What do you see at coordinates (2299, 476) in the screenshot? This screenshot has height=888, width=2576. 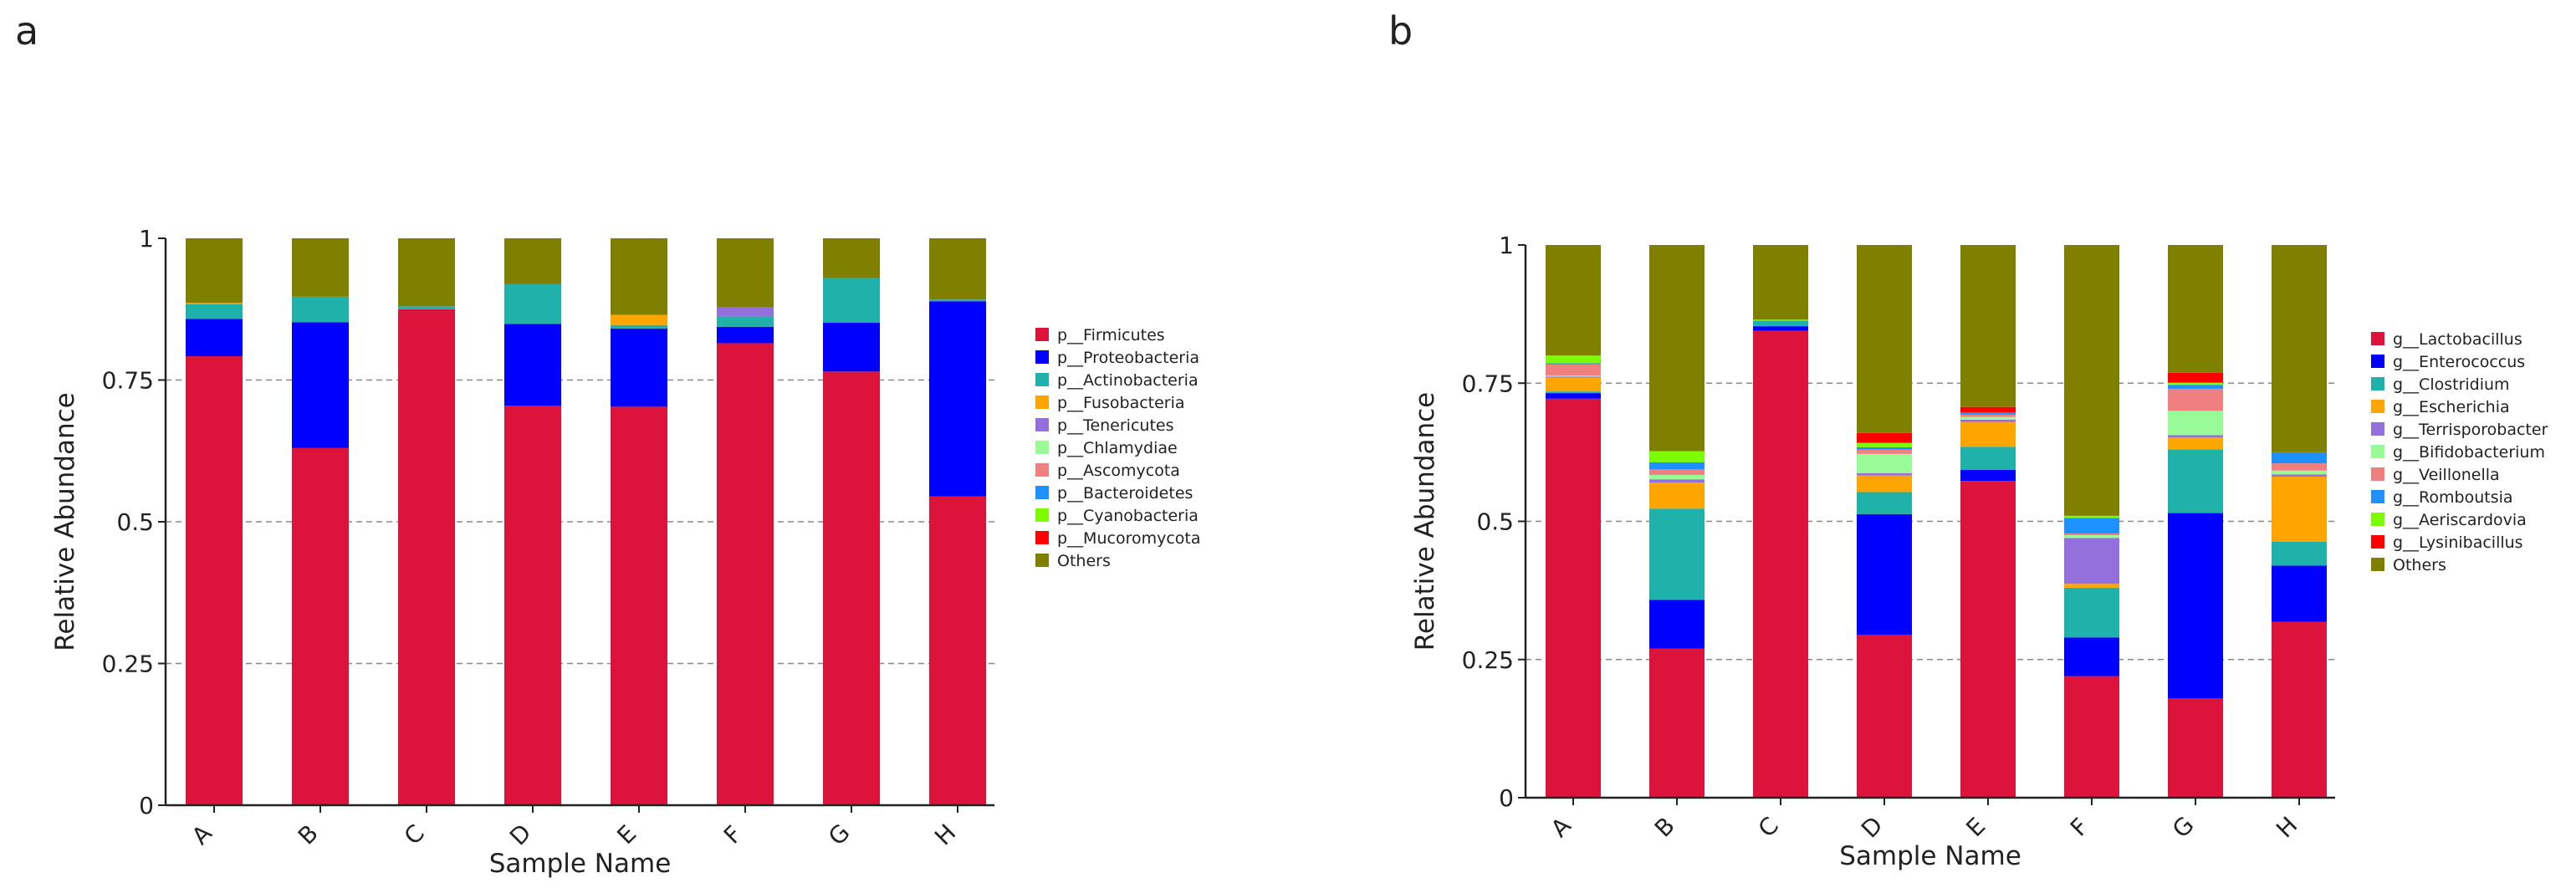 I see `bar-segment-H-g-terrisporobacter` at bounding box center [2299, 476].